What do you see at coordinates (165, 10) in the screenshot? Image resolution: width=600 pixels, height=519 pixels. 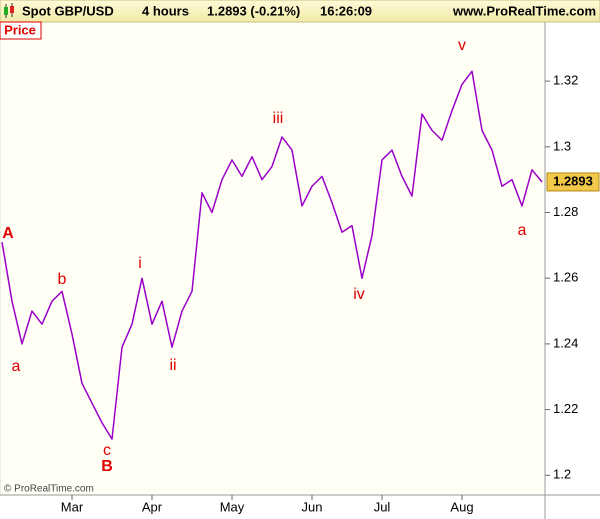 I see `period: 4 hours` at bounding box center [165, 10].